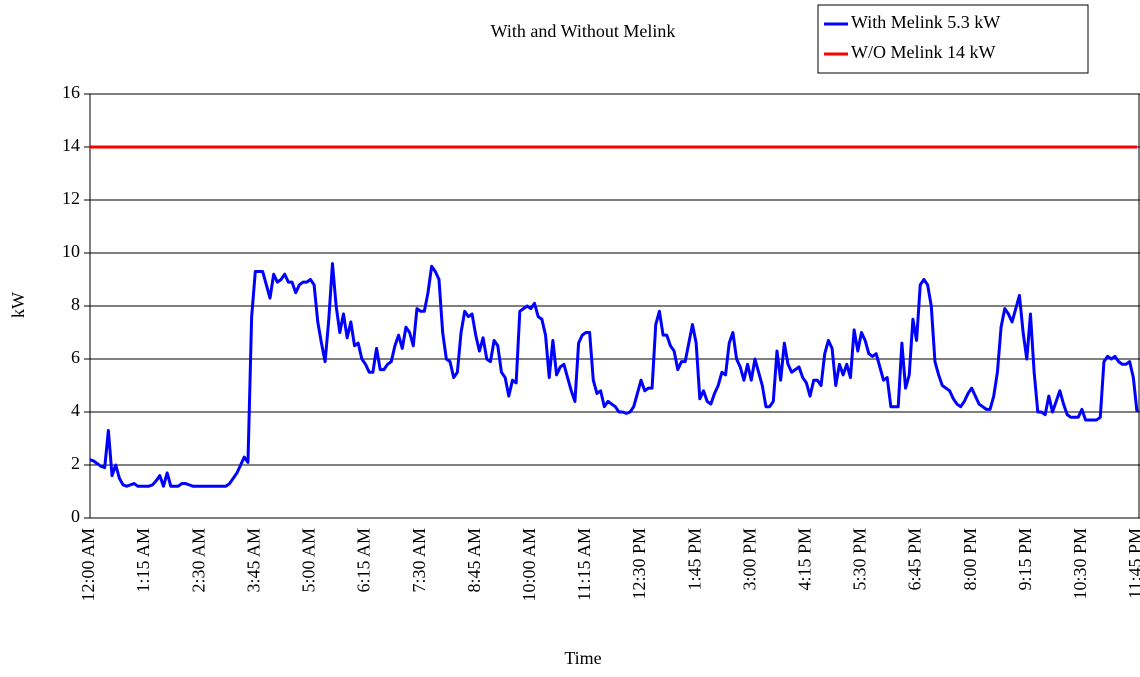  Describe the element at coordinates (364, 560) in the screenshot. I see `x-tick-label: 6:15 AM` at that location.